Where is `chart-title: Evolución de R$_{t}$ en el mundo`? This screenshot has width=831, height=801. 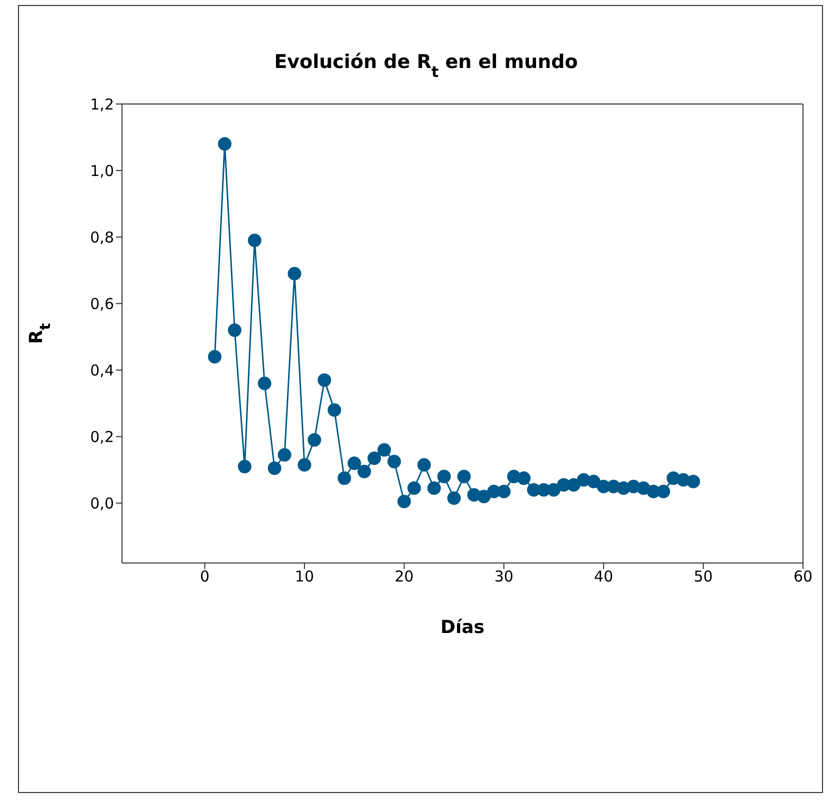 chart-title: Evolución de R$_{t}$ en el mundo is located at coordinates (426, 66).